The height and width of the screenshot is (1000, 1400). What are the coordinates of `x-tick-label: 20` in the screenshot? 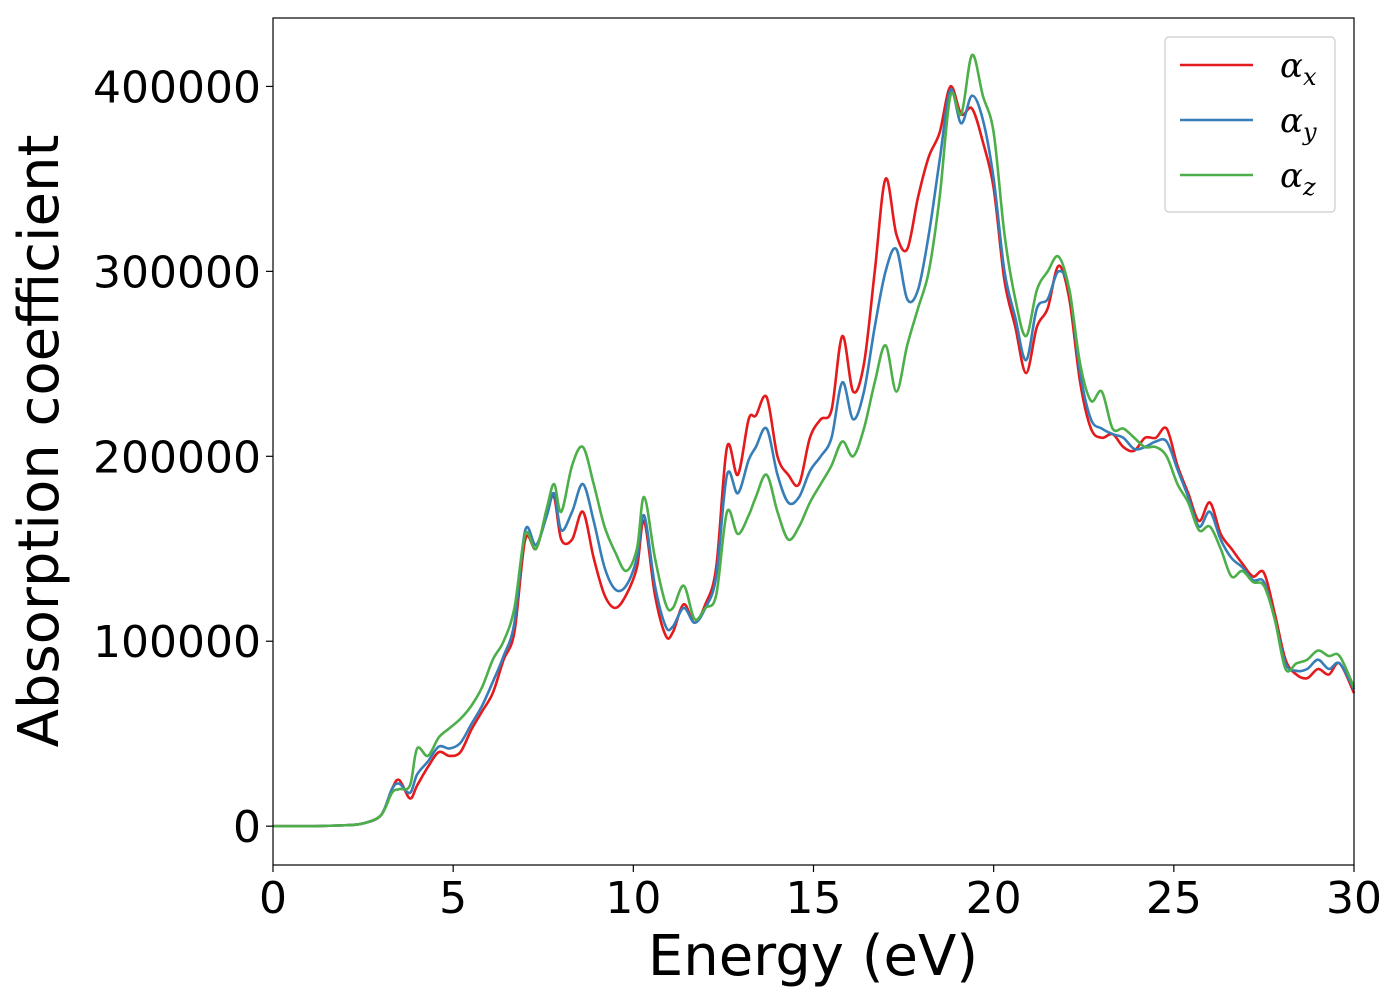 It's located at (994, 898).